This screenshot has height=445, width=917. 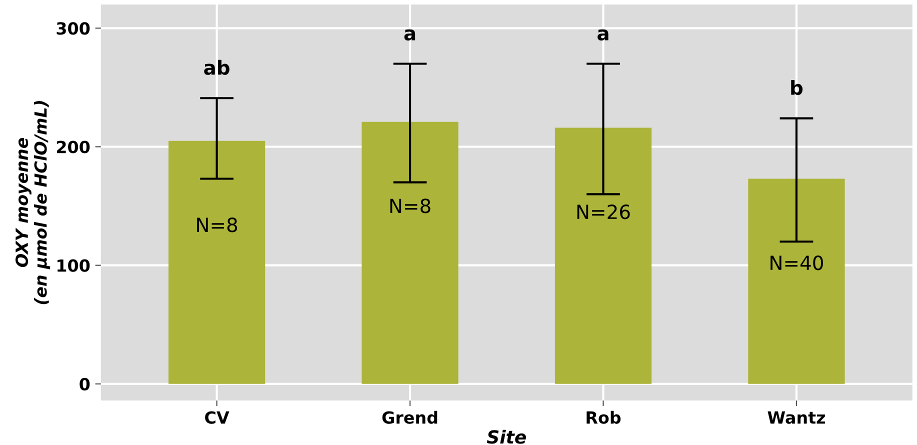 I want to click on x-tick-label: CV, so click(x=217, y=417).